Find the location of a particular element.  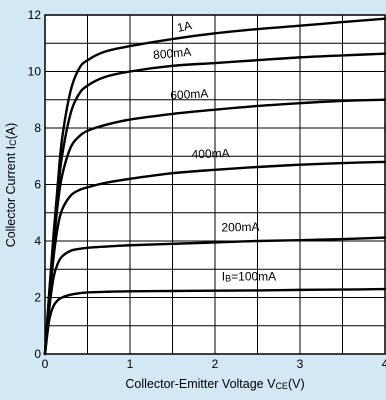

y-tick-label: 4 is located at coordinates (37, 241).